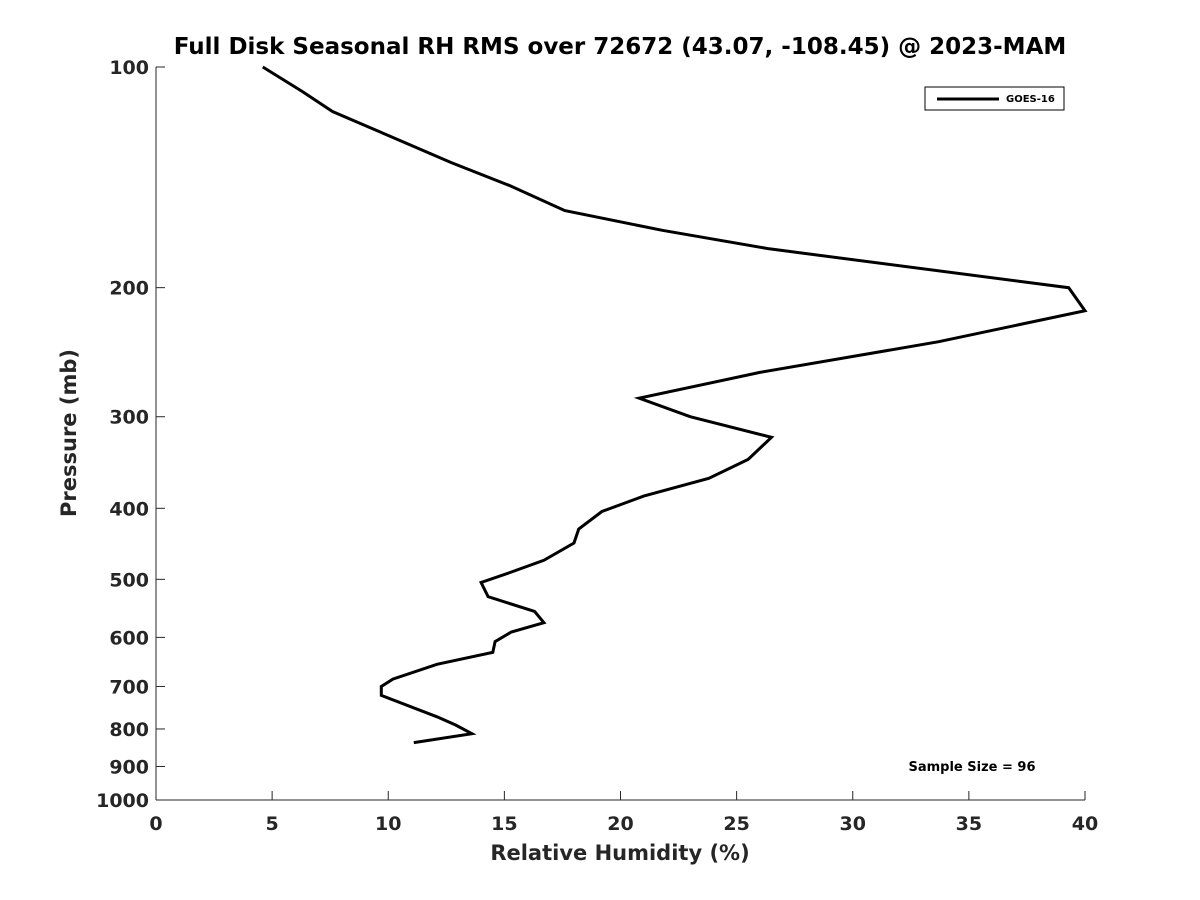 Image resolution: width=1200 pixels, height=900 pixels. I want to click on x-tick-label: 20, so click(620, 824).